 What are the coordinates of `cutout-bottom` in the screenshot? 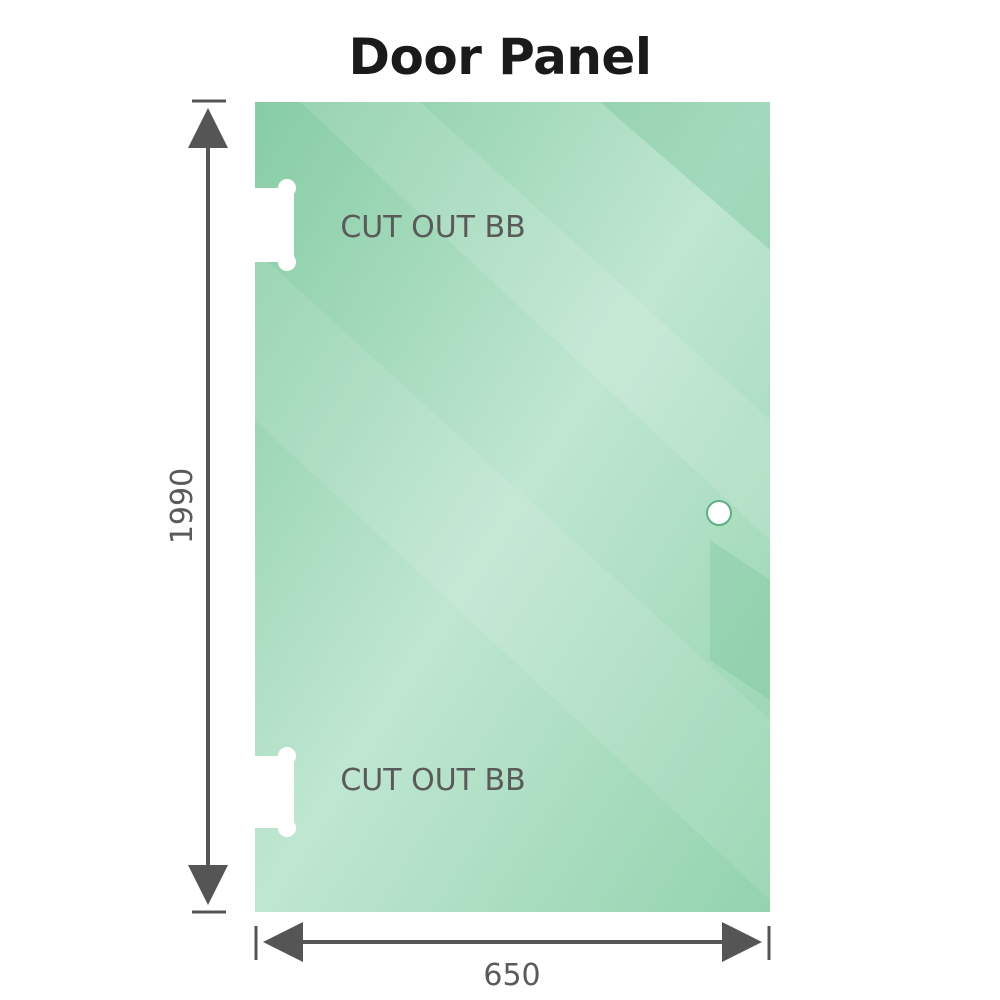 It's located at (274, 792).